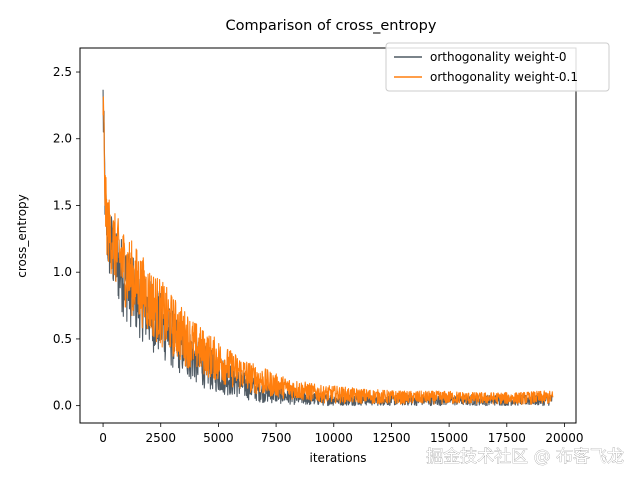 The height and width of the screenshot is (480, 640). I want to click on y-tick-label-2: 1.0, so click(62, 272).